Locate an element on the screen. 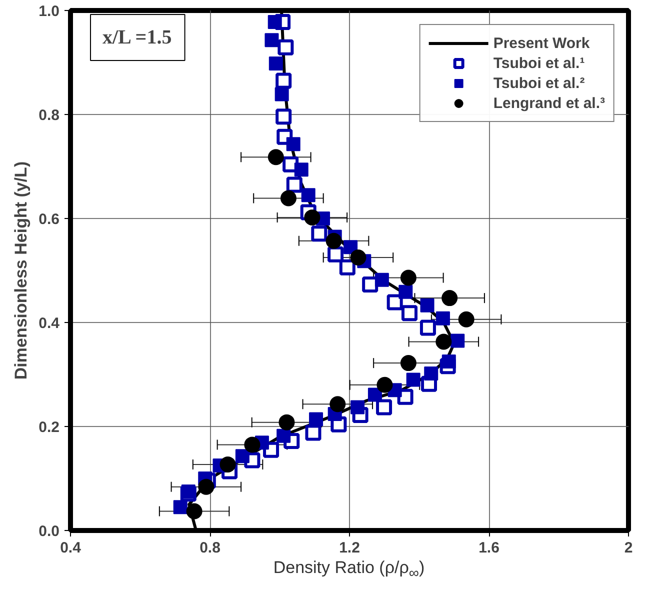 This screenshot has width=645, height=590. legend-label: Tsuboi et al.¹ is located at coordinates (539, 63).